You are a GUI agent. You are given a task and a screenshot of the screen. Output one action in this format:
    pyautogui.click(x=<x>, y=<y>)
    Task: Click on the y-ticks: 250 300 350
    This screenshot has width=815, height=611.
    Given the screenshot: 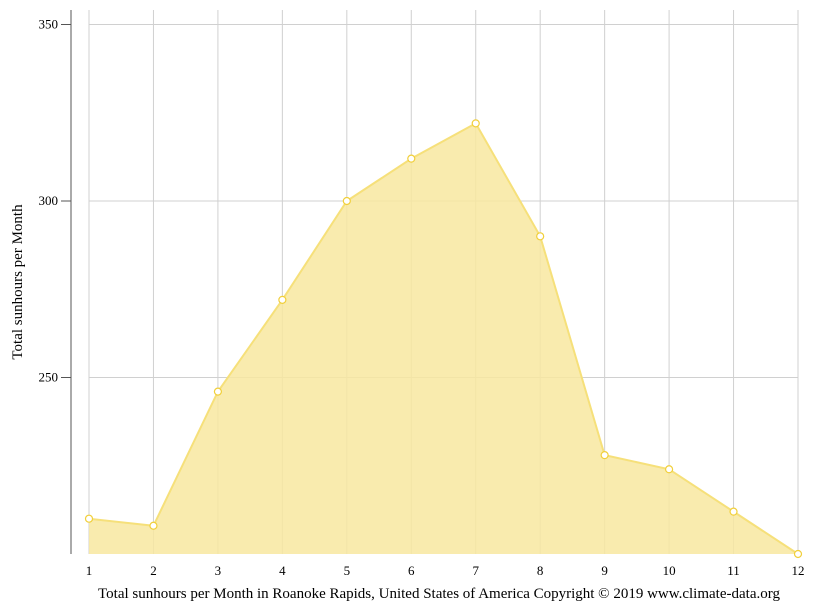 What is the action you would take?
    pyautogui.click(x=55, y=201)
    